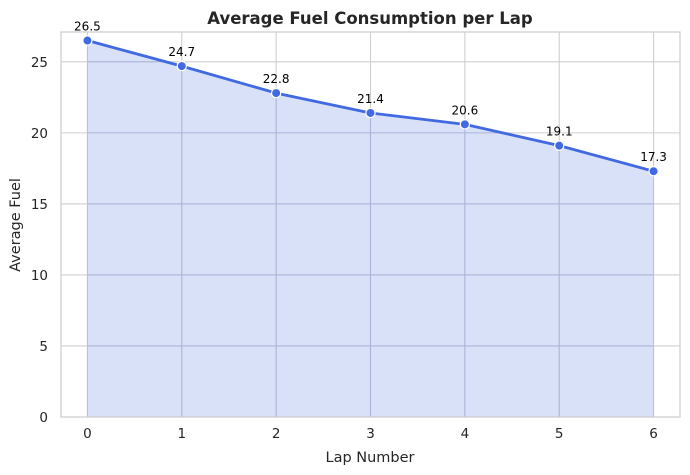 This screenshot has height=475, width=690. What do you see at coordinates (181, 52) in the screenshot?
I see `data-label: 24.7` at bounding box center [181, 52].